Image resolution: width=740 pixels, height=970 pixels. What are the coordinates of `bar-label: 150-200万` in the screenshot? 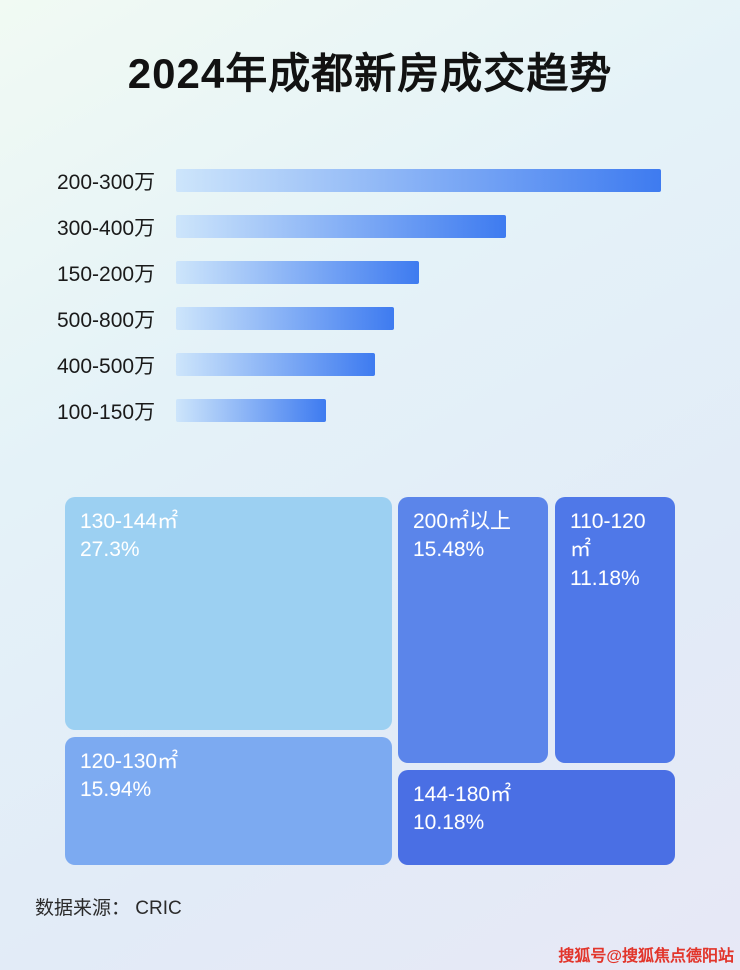 It's located at (106, 274).